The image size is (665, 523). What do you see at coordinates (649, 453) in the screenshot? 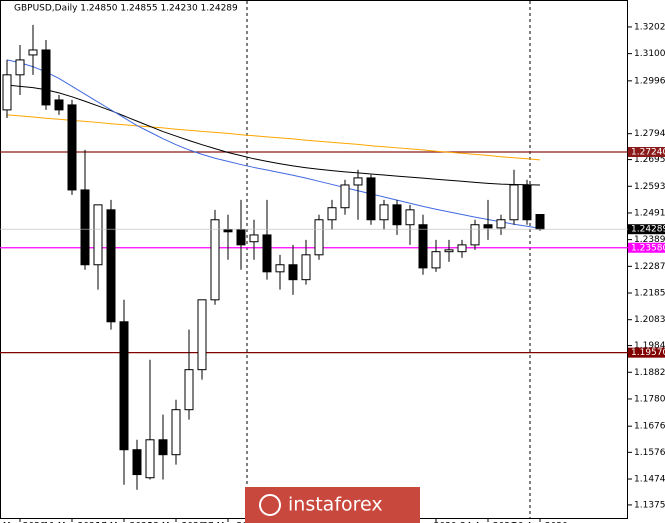
I see `y-tick-label: 1.15760` at bounding box center [649, 453].